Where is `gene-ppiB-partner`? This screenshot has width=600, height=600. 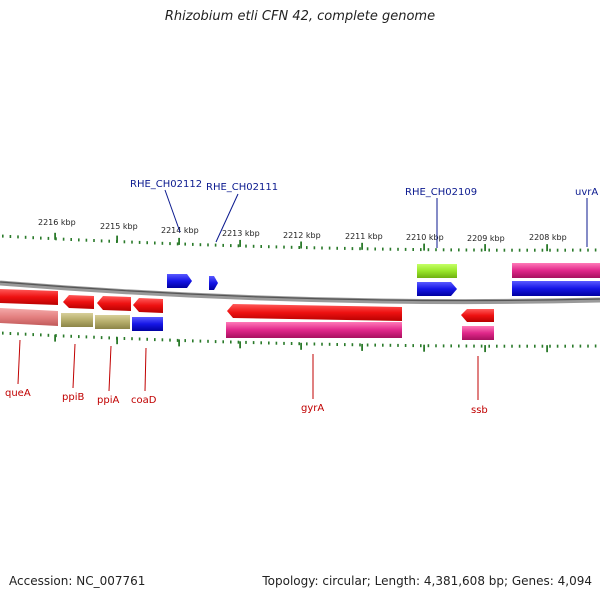
gene-ppiB-partner is located at coordinates (77, 320).